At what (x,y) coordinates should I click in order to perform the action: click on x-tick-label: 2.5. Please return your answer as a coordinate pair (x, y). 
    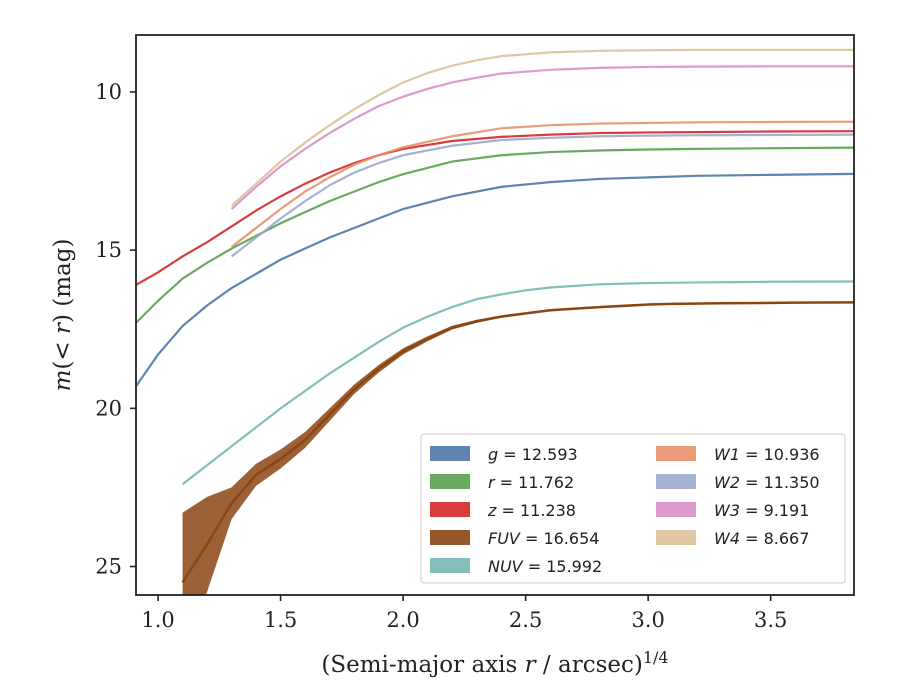
    Looking at the image, I should click on (525, 620).